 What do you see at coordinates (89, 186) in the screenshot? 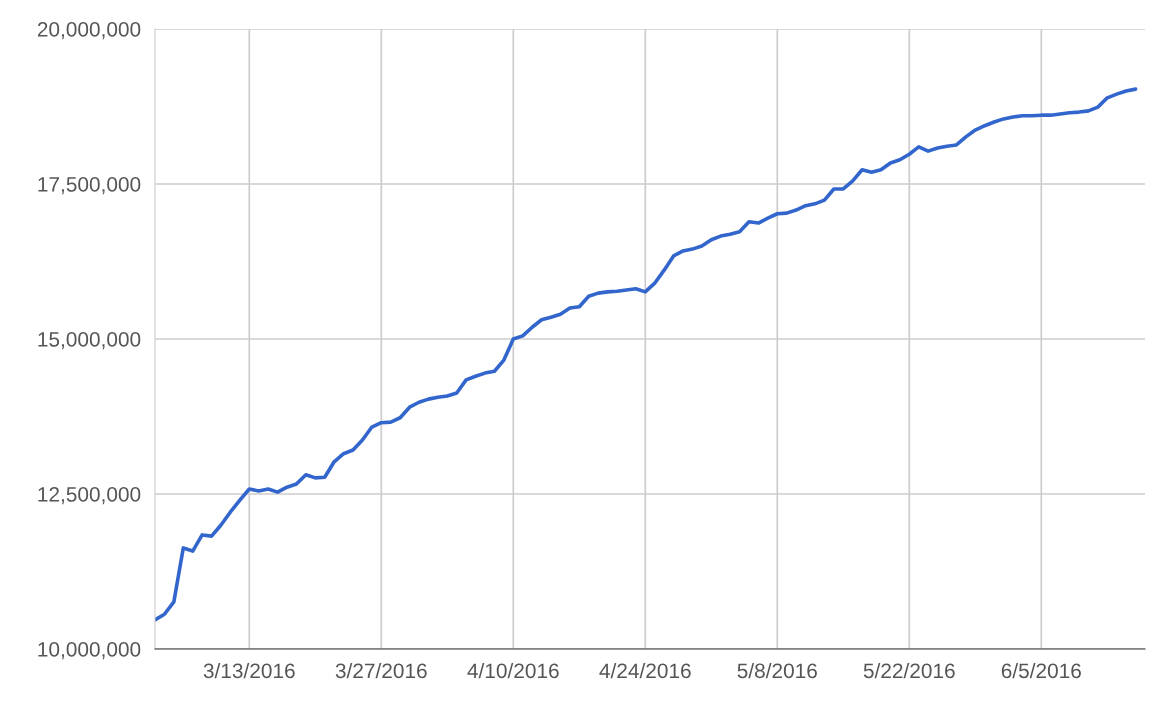
I see `y-tick-label: 17,500,000` at bounding box center [89, 186].